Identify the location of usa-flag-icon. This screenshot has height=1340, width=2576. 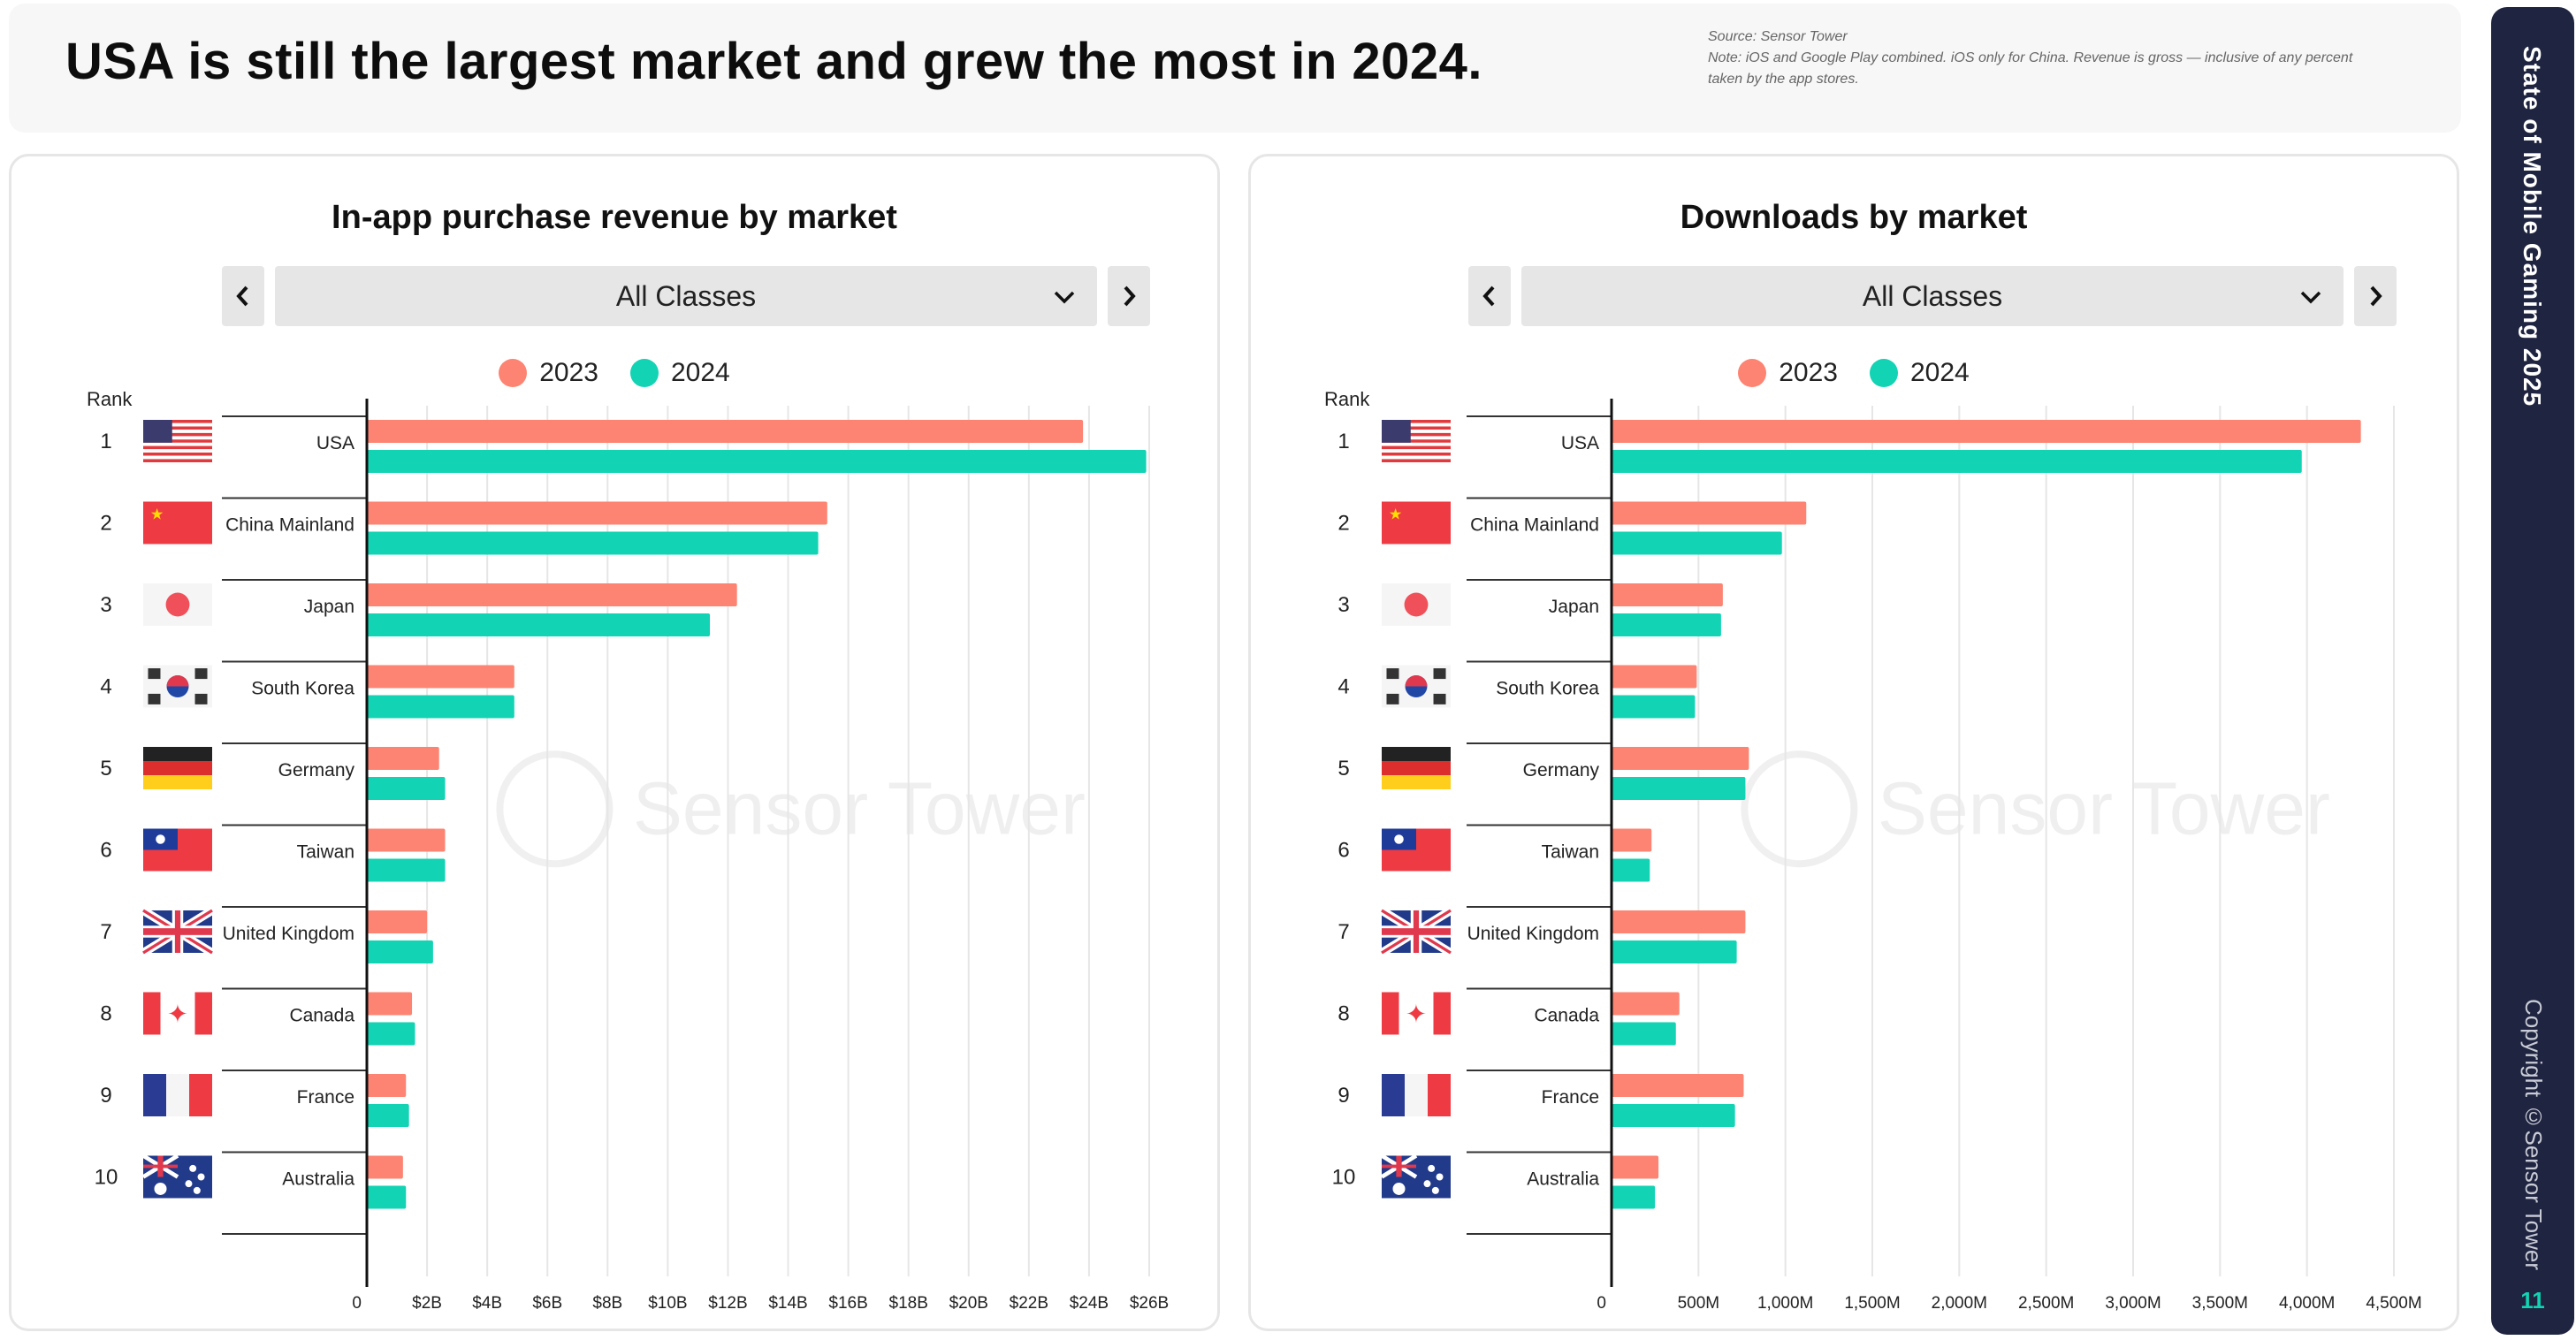
(177, 441).